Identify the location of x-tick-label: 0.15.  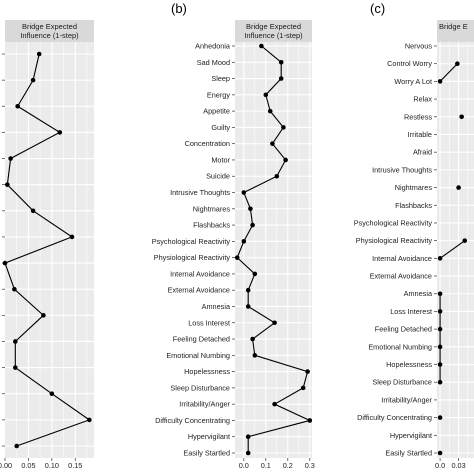
(75, 465).